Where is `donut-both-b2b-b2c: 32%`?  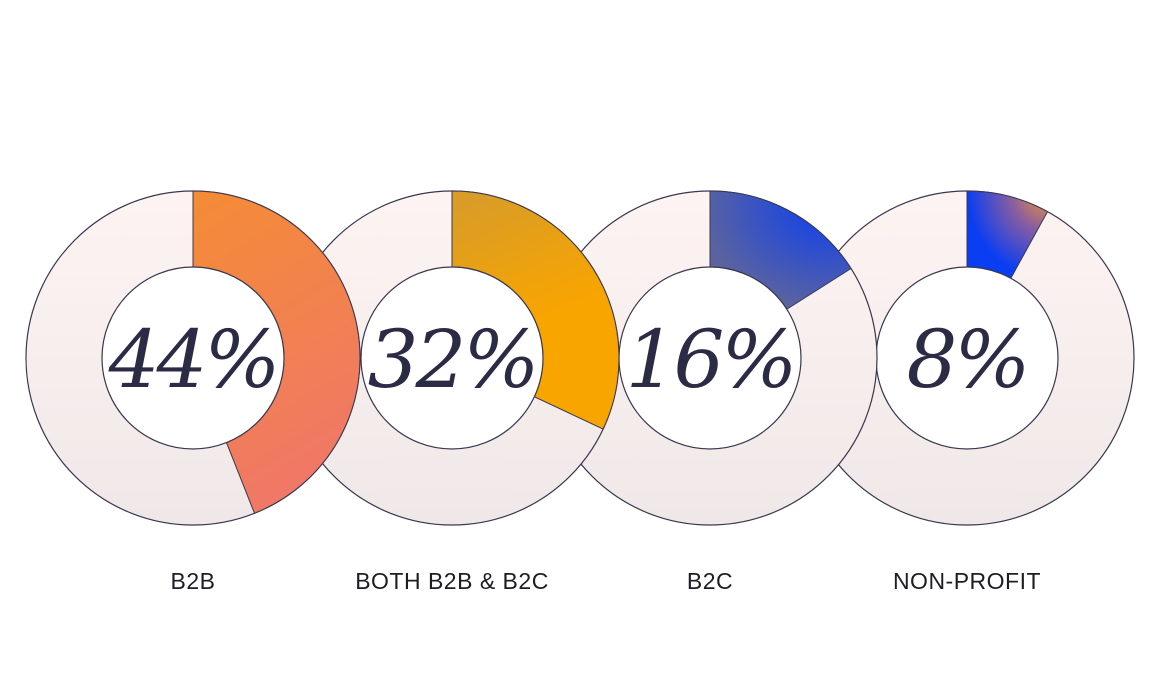 donut-both-b2b-b2c: 32% is located at coordinates (452, 358).